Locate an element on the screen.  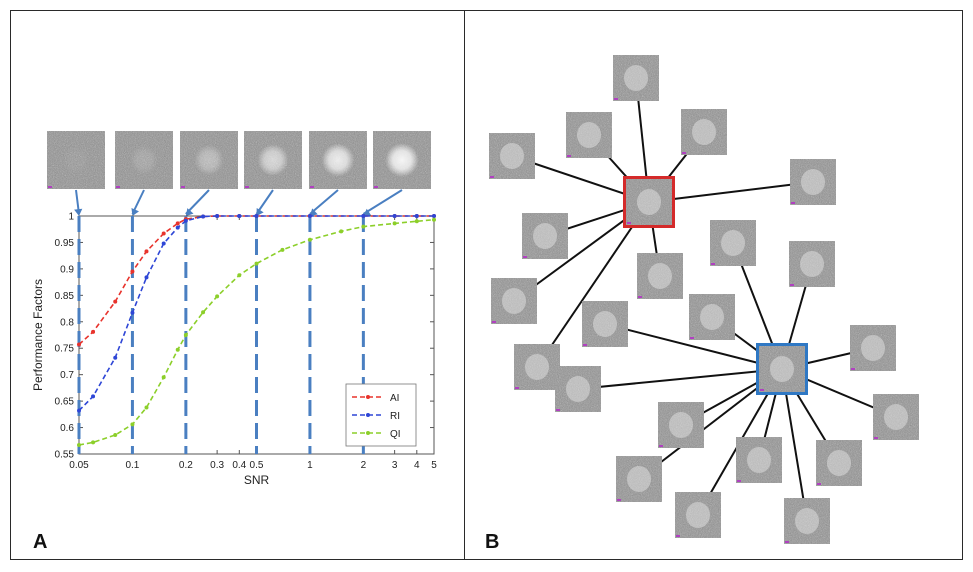
legend-marker is located at coordinates (368, 397).